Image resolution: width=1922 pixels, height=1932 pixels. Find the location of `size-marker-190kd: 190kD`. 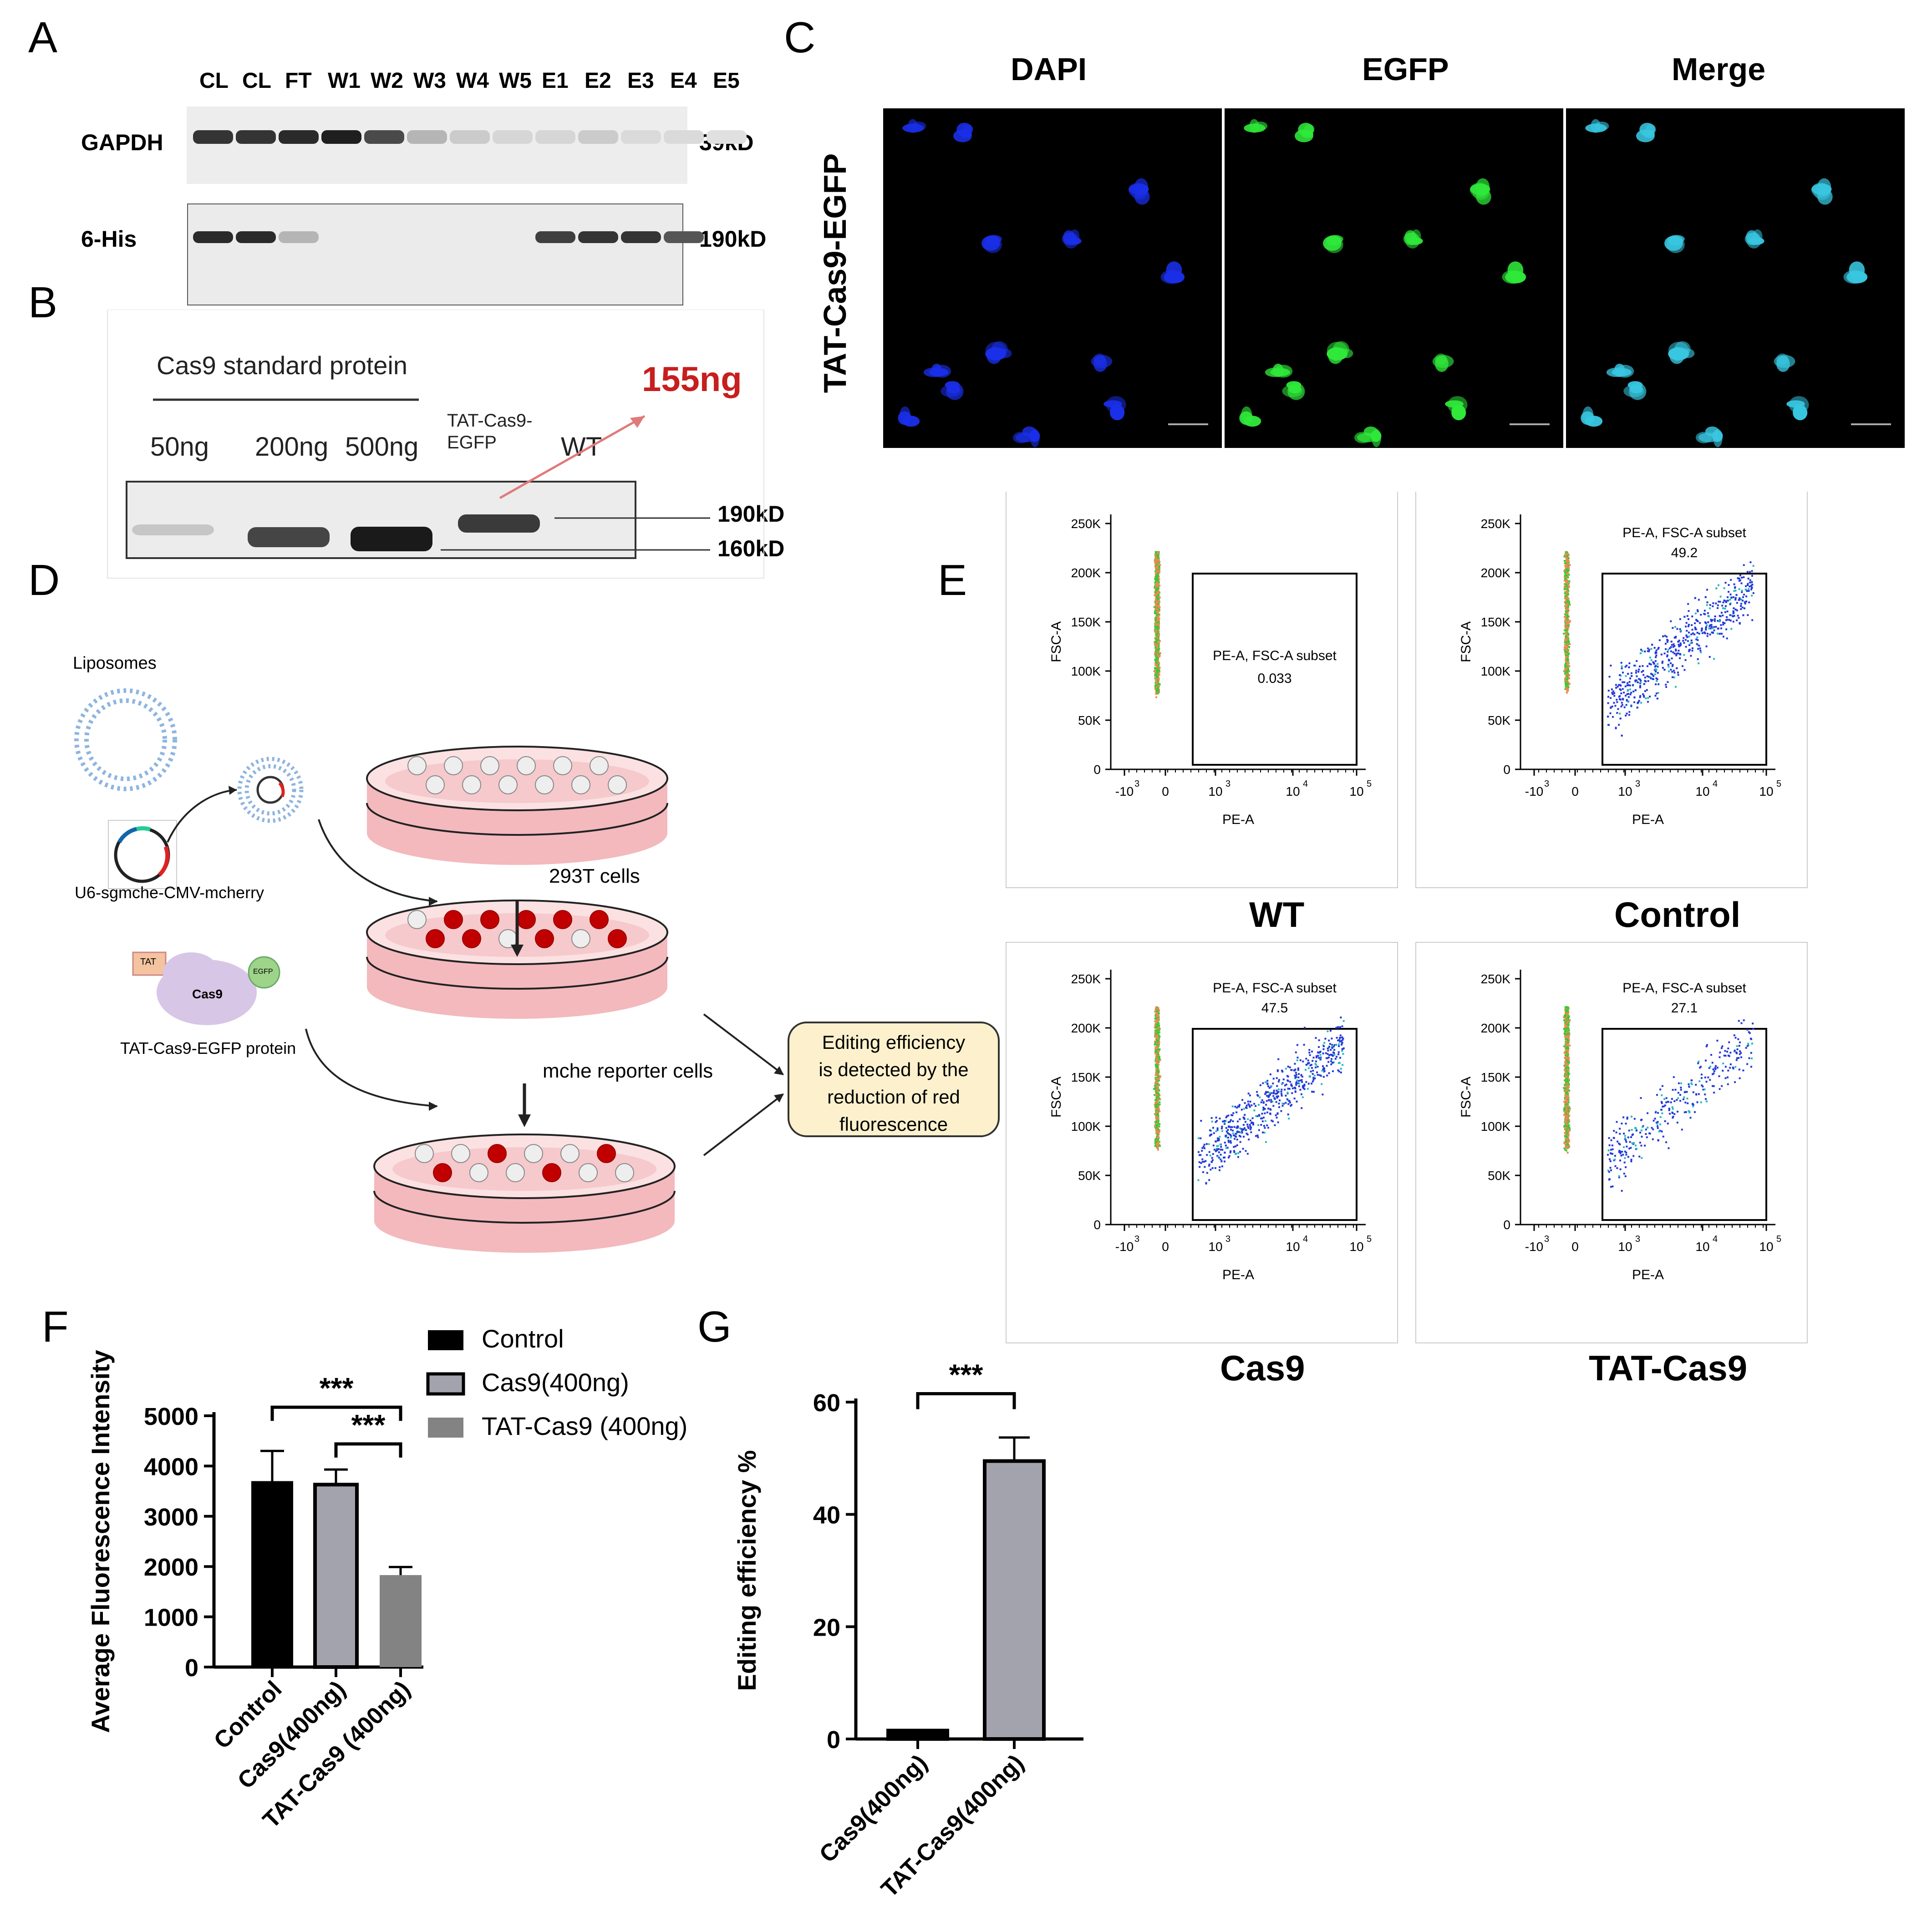

size-marker-190kd: 190kD is located at coordinates (733, 239).